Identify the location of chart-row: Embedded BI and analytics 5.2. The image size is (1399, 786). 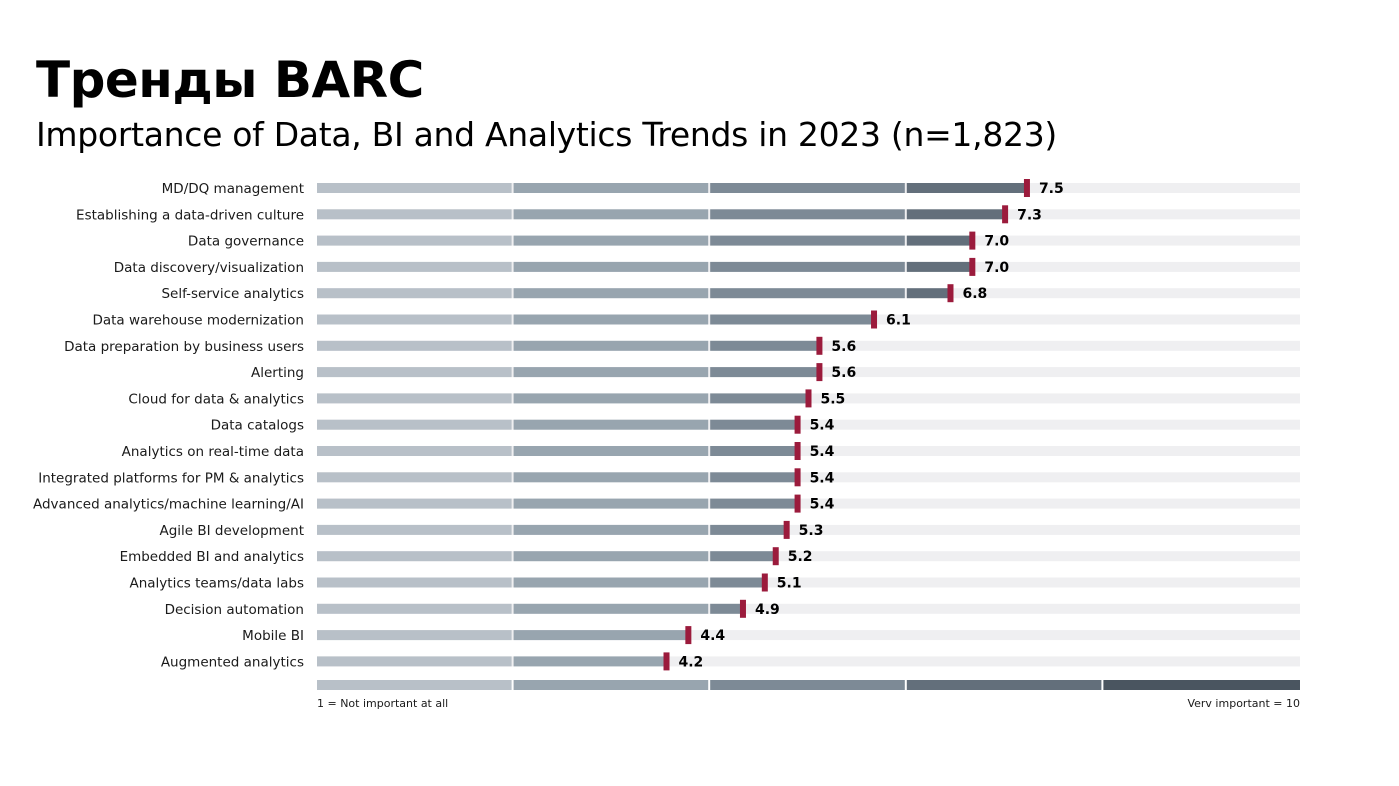
(710, 556).